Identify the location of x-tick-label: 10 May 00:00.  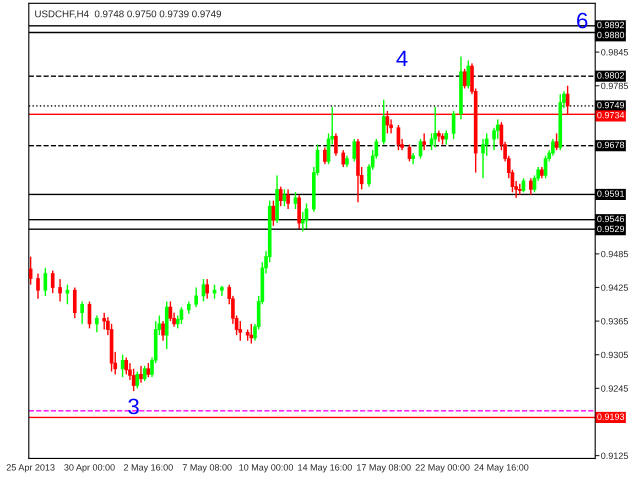
(266, 468).